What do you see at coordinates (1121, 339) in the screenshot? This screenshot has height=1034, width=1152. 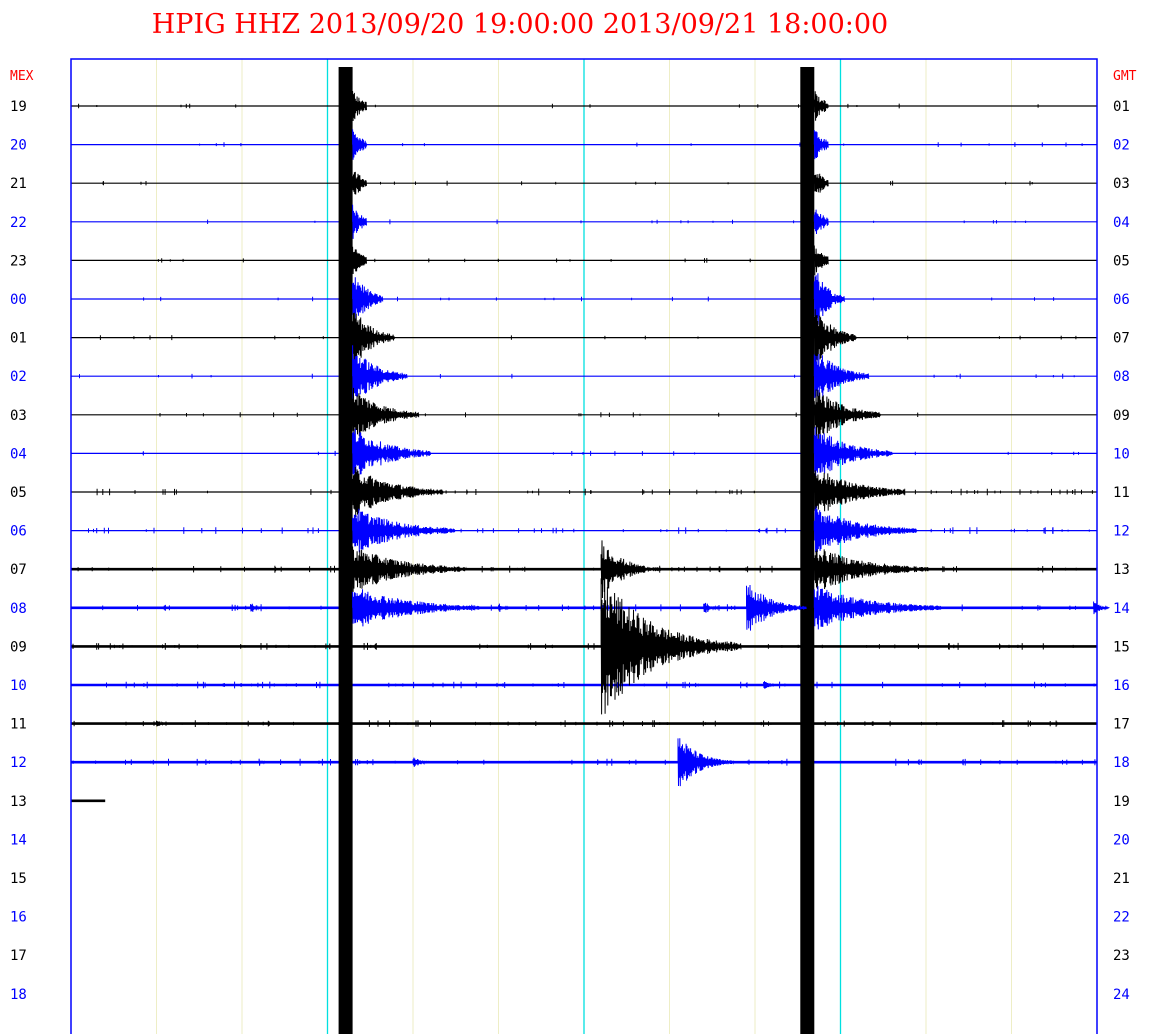 I see `row-label-gmt: 07` at bounding box center [1121, 339].